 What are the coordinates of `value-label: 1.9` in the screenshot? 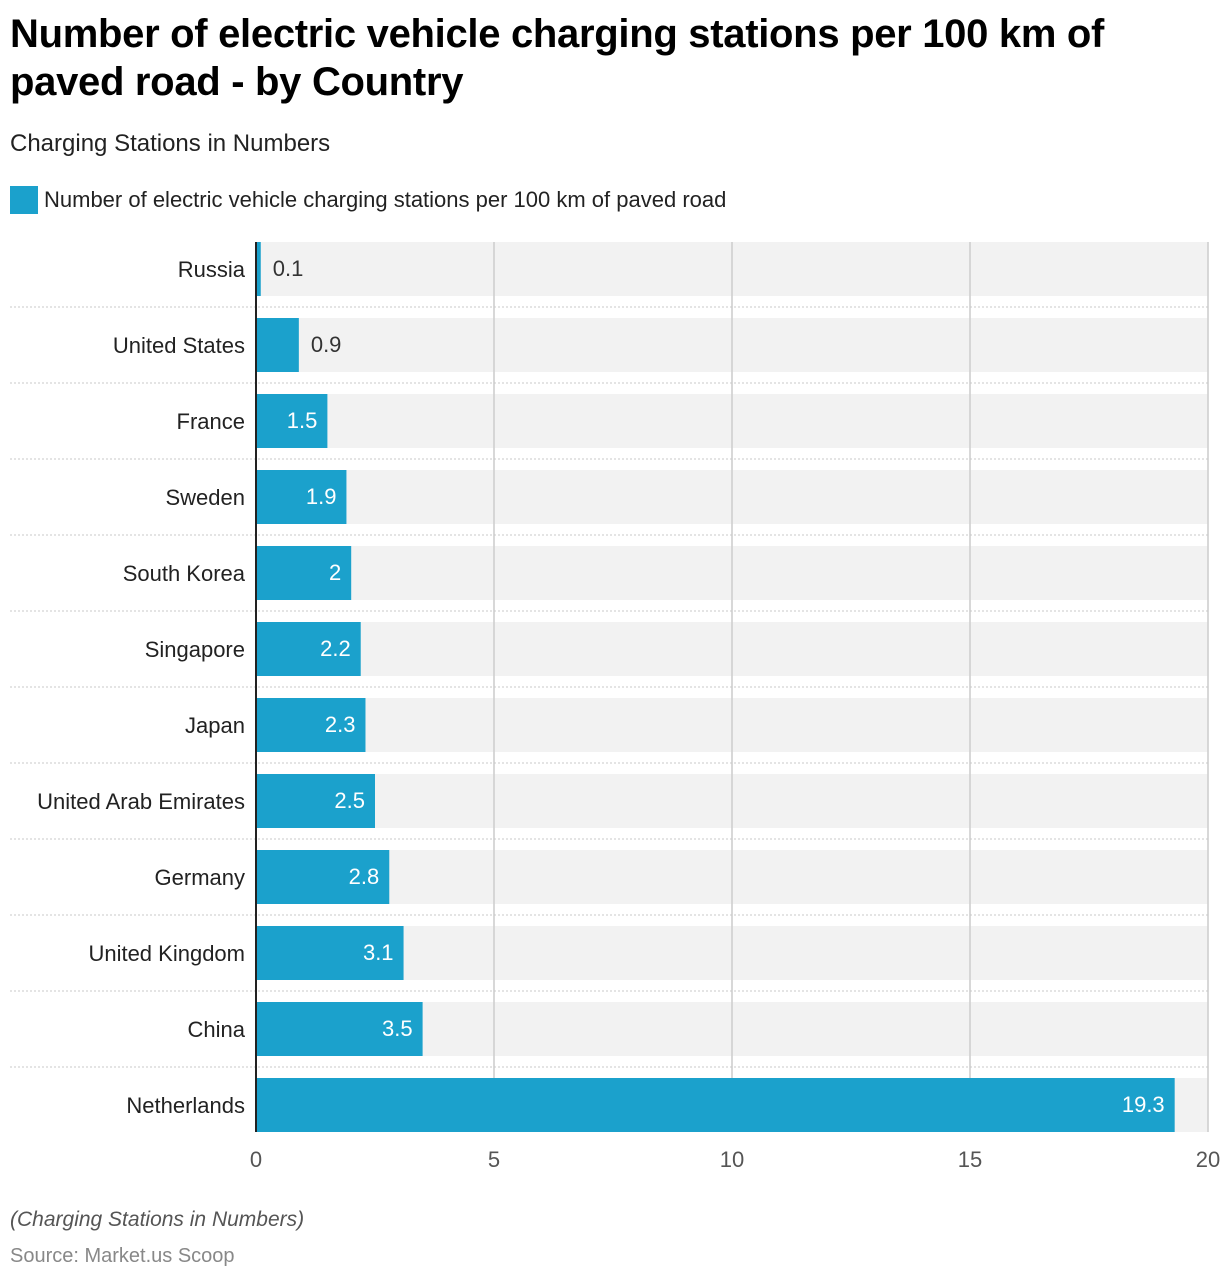 It's located at (321, 496).